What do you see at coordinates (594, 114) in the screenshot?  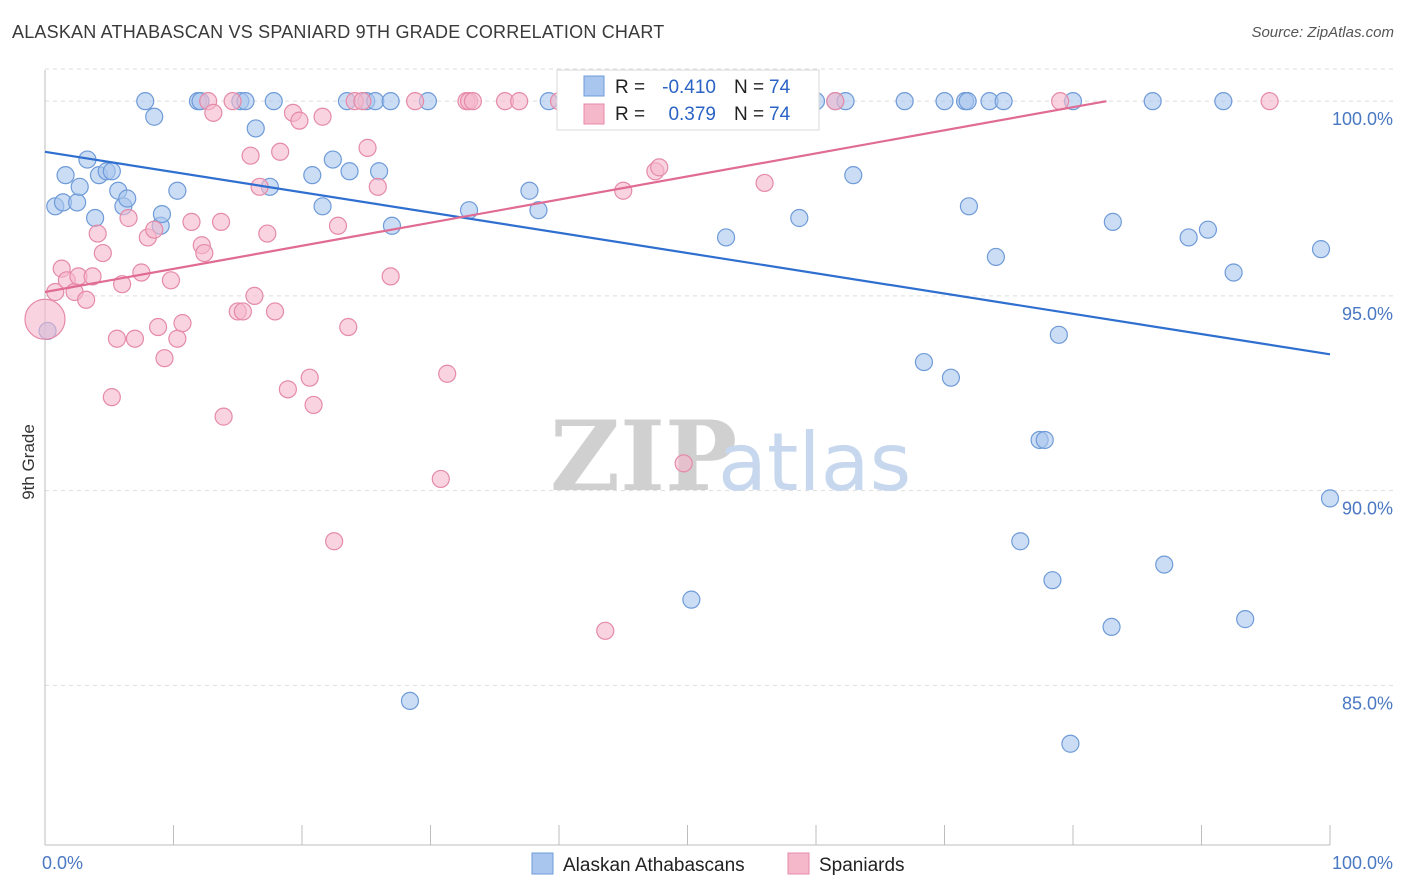 I see `legend-swatch-pink` at bounding box center [594, 114].